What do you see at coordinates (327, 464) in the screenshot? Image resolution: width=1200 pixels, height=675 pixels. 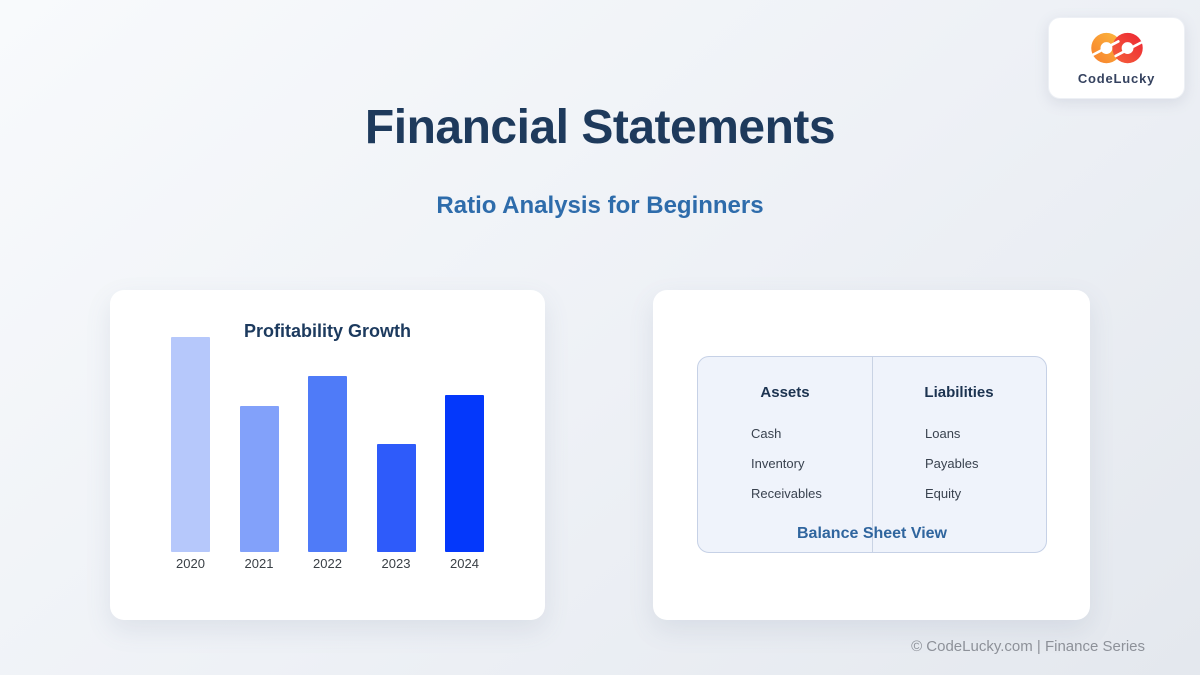 I see `bar-2022` at bounding box center [327, 464].